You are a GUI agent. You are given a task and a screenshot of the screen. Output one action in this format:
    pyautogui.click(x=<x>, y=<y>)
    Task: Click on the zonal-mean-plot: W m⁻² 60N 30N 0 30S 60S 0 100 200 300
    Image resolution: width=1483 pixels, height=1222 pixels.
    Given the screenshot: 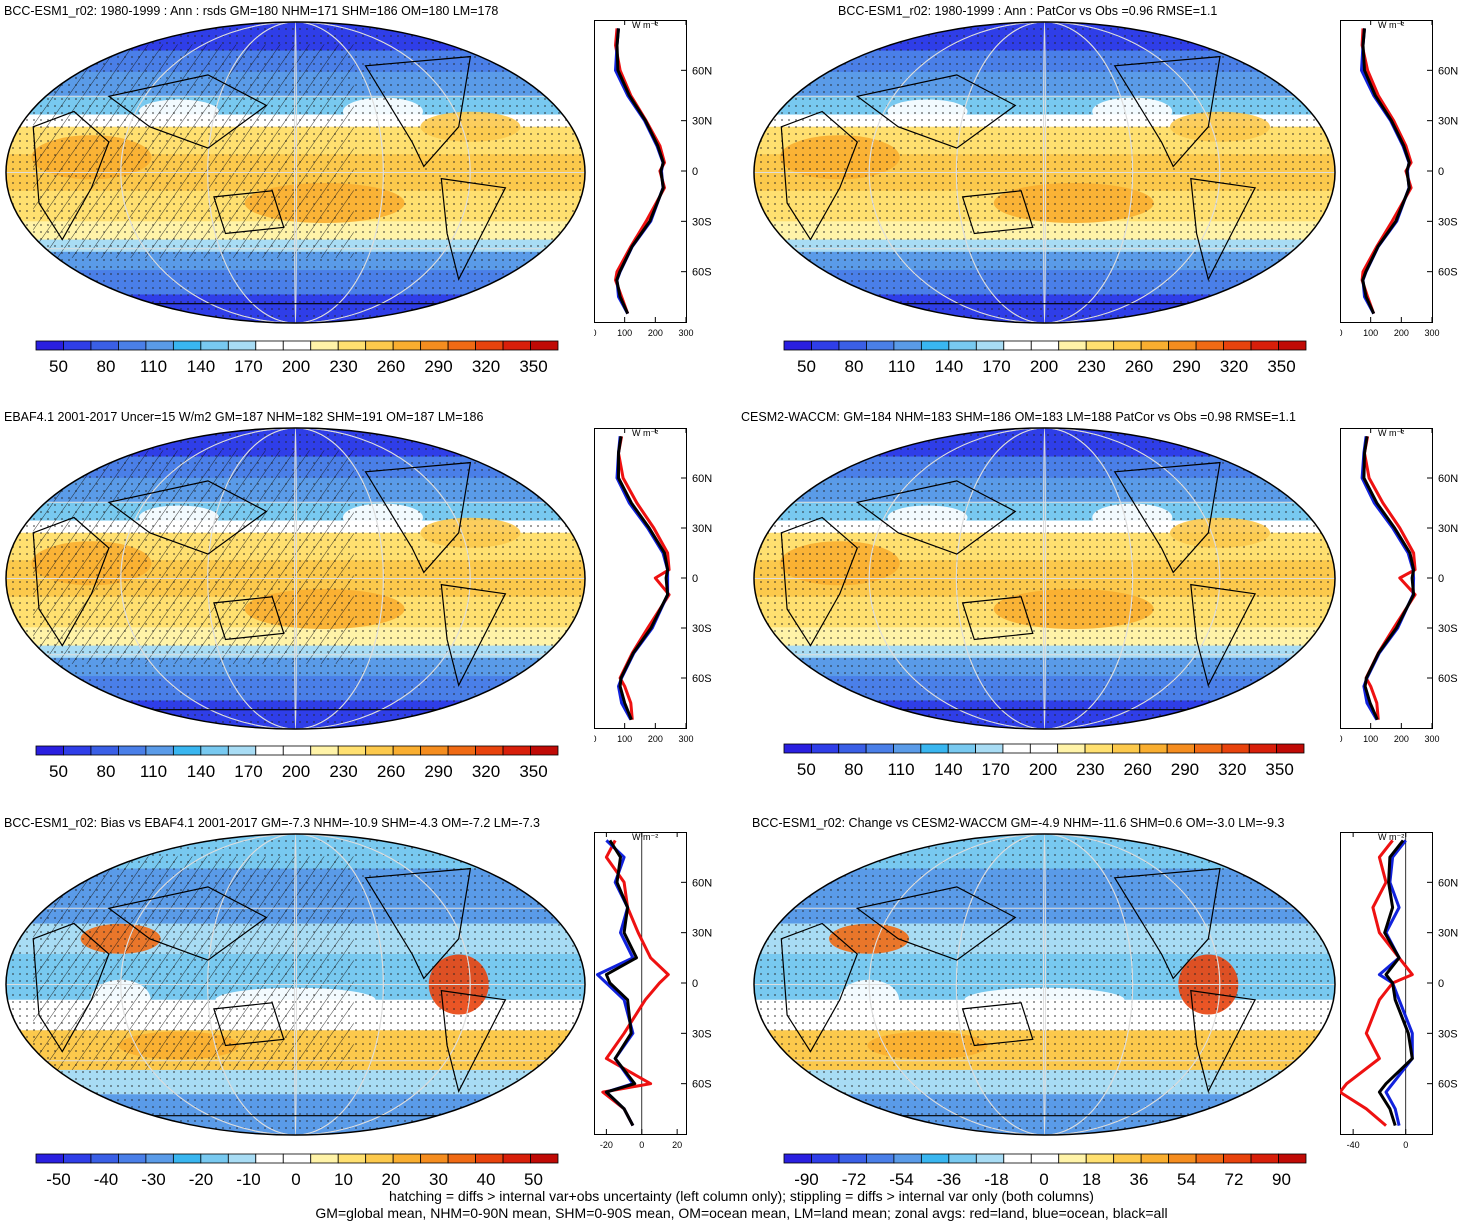 What is the action you would take?
    pyautogui.click(x=1399, y=586)
    